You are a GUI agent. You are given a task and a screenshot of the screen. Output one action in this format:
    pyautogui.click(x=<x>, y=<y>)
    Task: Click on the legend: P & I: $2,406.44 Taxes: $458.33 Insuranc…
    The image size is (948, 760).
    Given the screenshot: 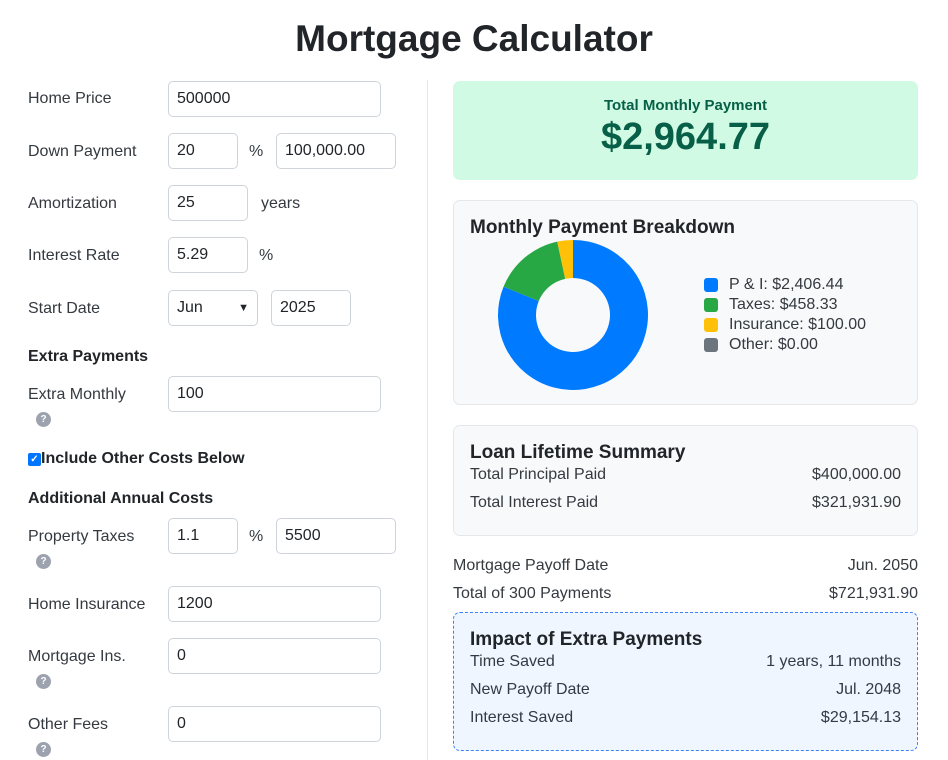 What is the action you would take?
    pyautogui.click(x=785, y=315)
    